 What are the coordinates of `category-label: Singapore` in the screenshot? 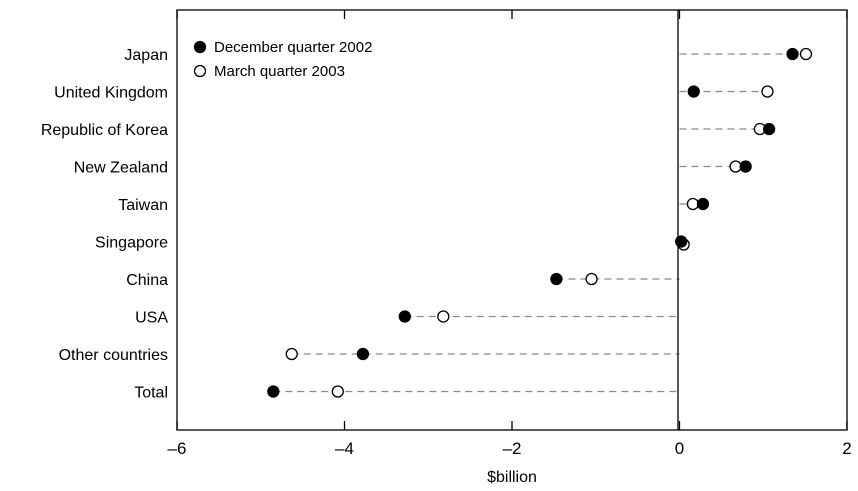 It's located at (131, 243).